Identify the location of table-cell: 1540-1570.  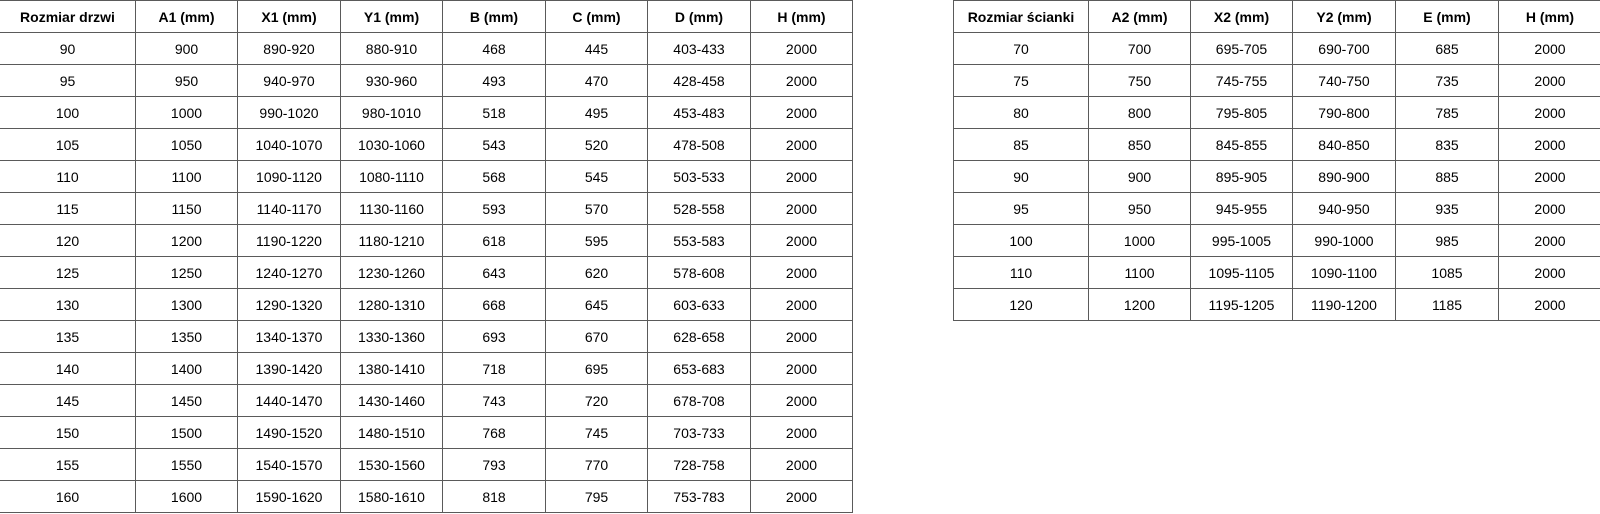
(289, 464).